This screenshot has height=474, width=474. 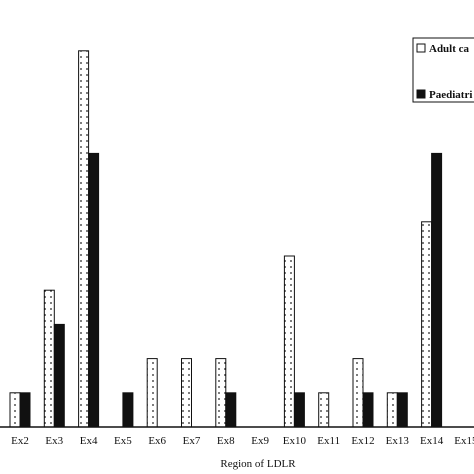 What do you see at coordinates (226, 441) in the screenshot?
I see `x-tick-label: Ex8` at bounding box center [226, 441].